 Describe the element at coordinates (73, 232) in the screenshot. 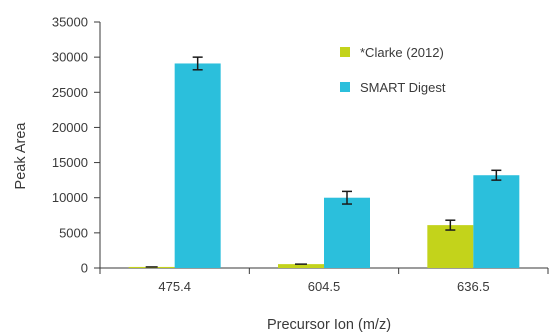

I see `y-tick-label: 5000` at that location.